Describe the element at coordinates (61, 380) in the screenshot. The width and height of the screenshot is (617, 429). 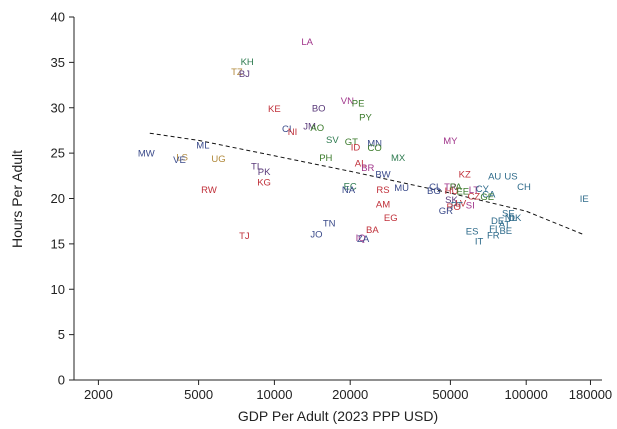
I see `y-tick-label: 0` at that location.